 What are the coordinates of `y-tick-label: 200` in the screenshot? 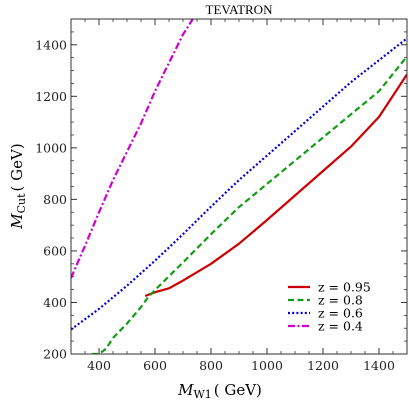 It's located at (55, 354).